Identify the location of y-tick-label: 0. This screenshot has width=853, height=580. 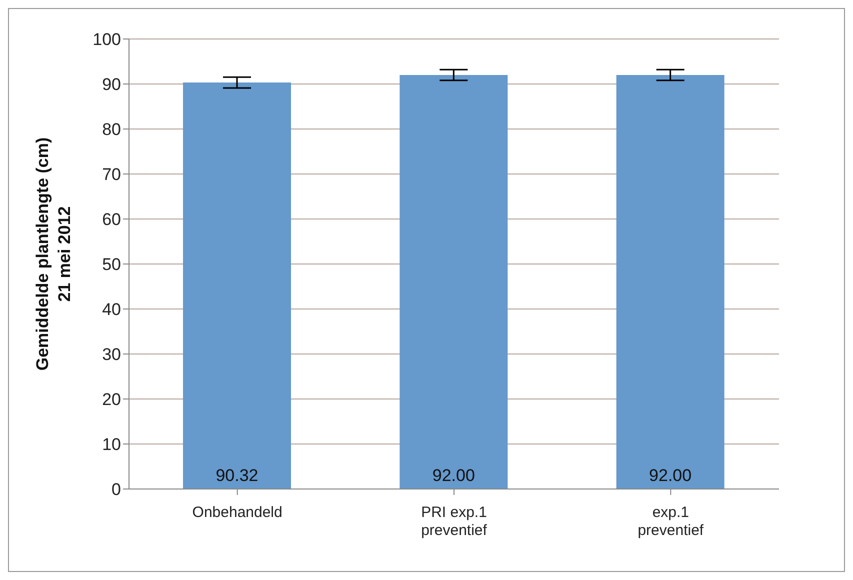
(116, 490).